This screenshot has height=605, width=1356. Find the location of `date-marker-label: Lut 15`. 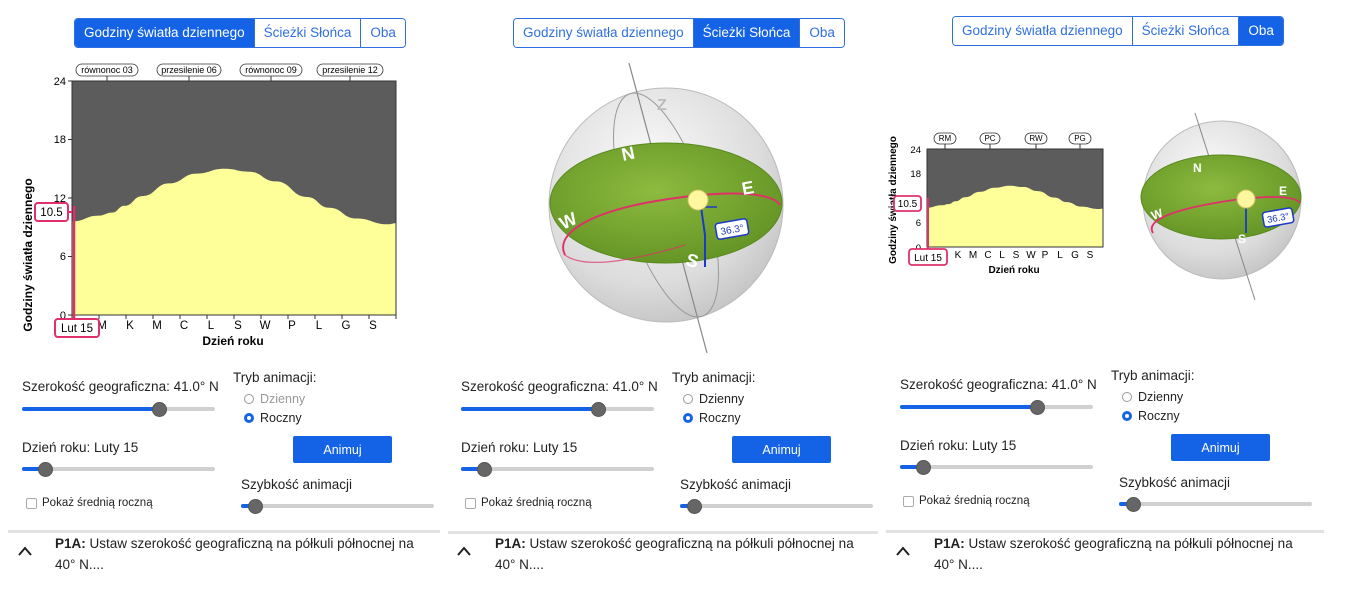

date-marker-label: Lut 15 is located at coordinates (928, 258).